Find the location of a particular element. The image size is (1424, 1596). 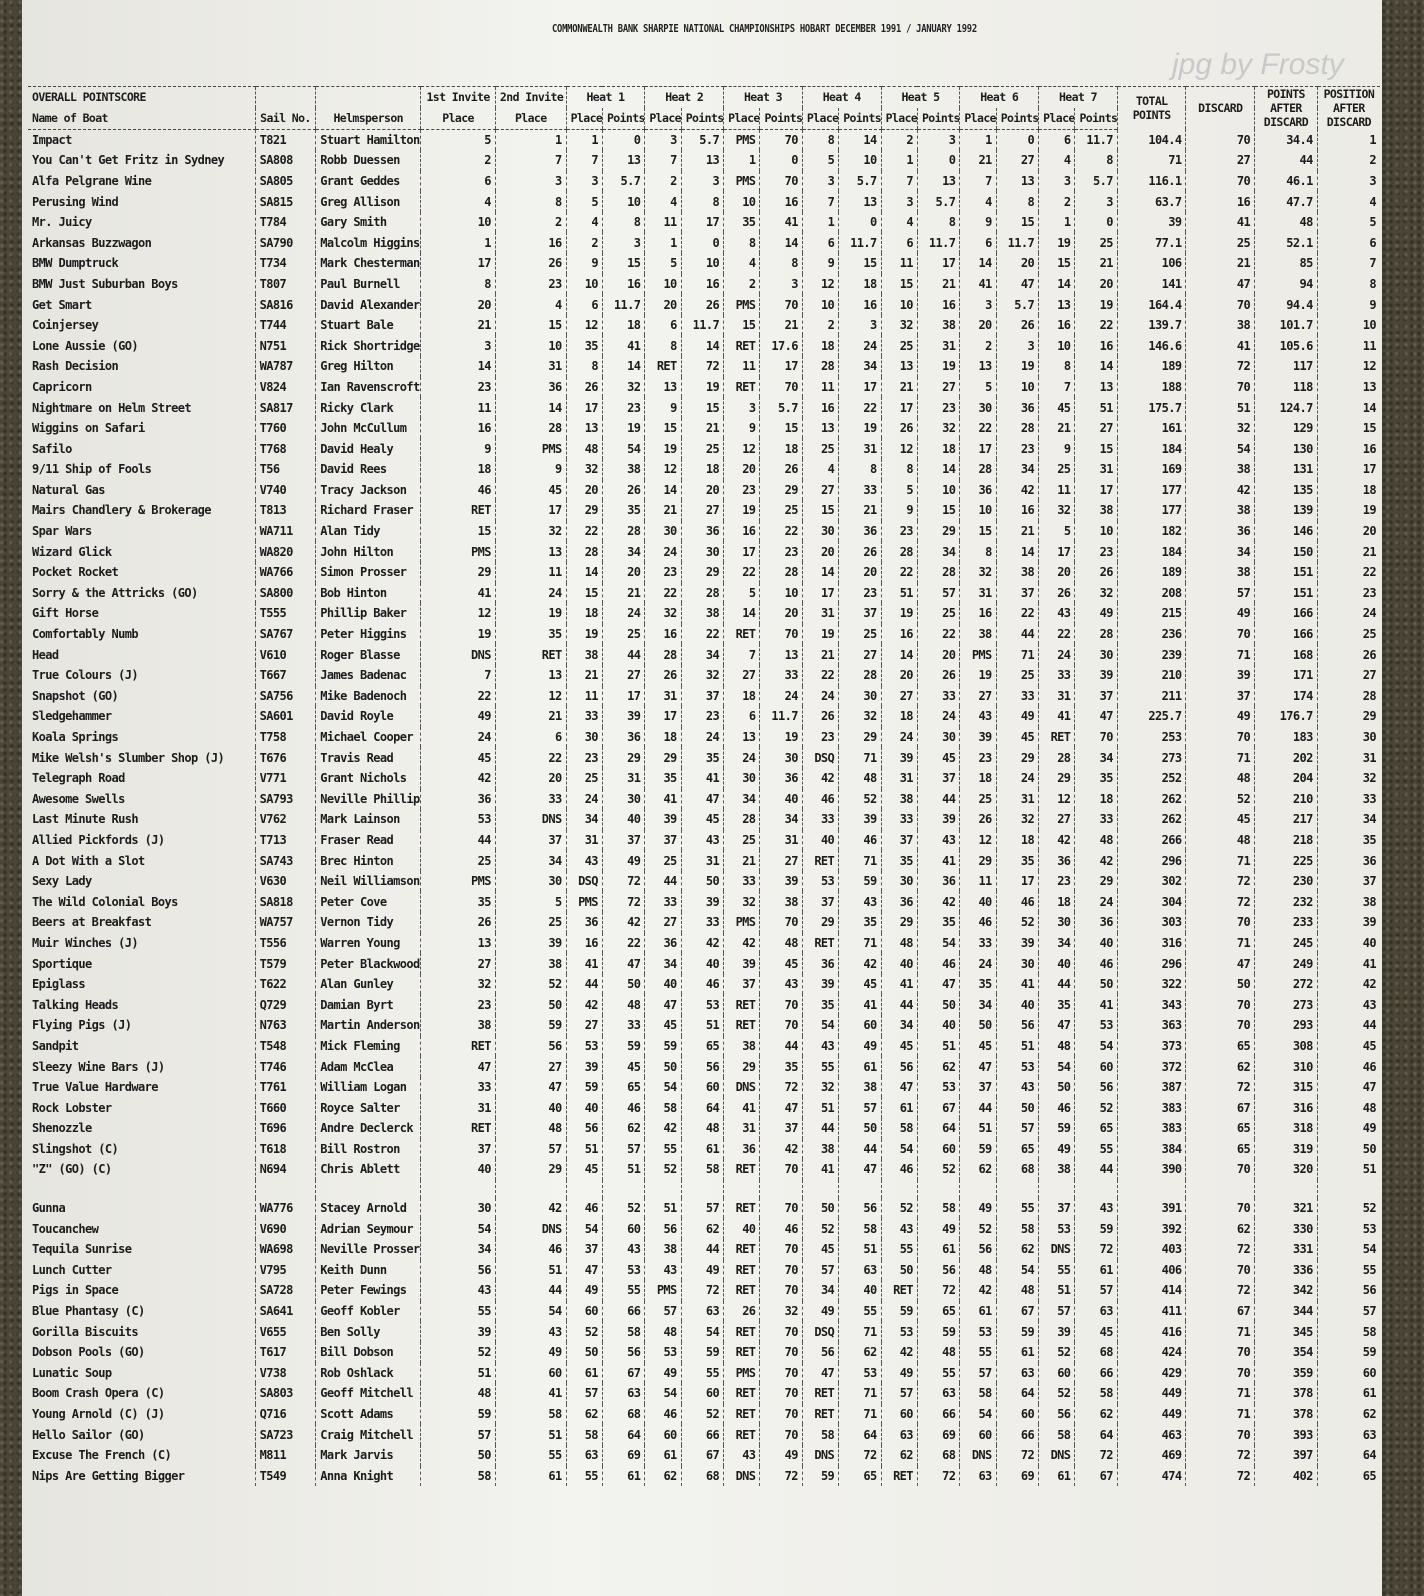

heat3-place: PMS is located at coordinates (741, 140).